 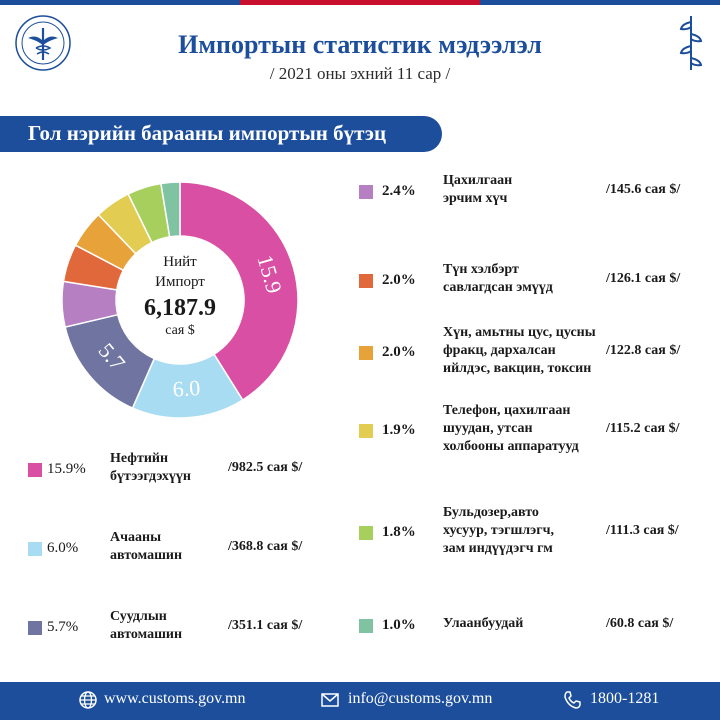 I want to click on footer-website-link: www.customs.gov.mn, so click(x=175, y=698).